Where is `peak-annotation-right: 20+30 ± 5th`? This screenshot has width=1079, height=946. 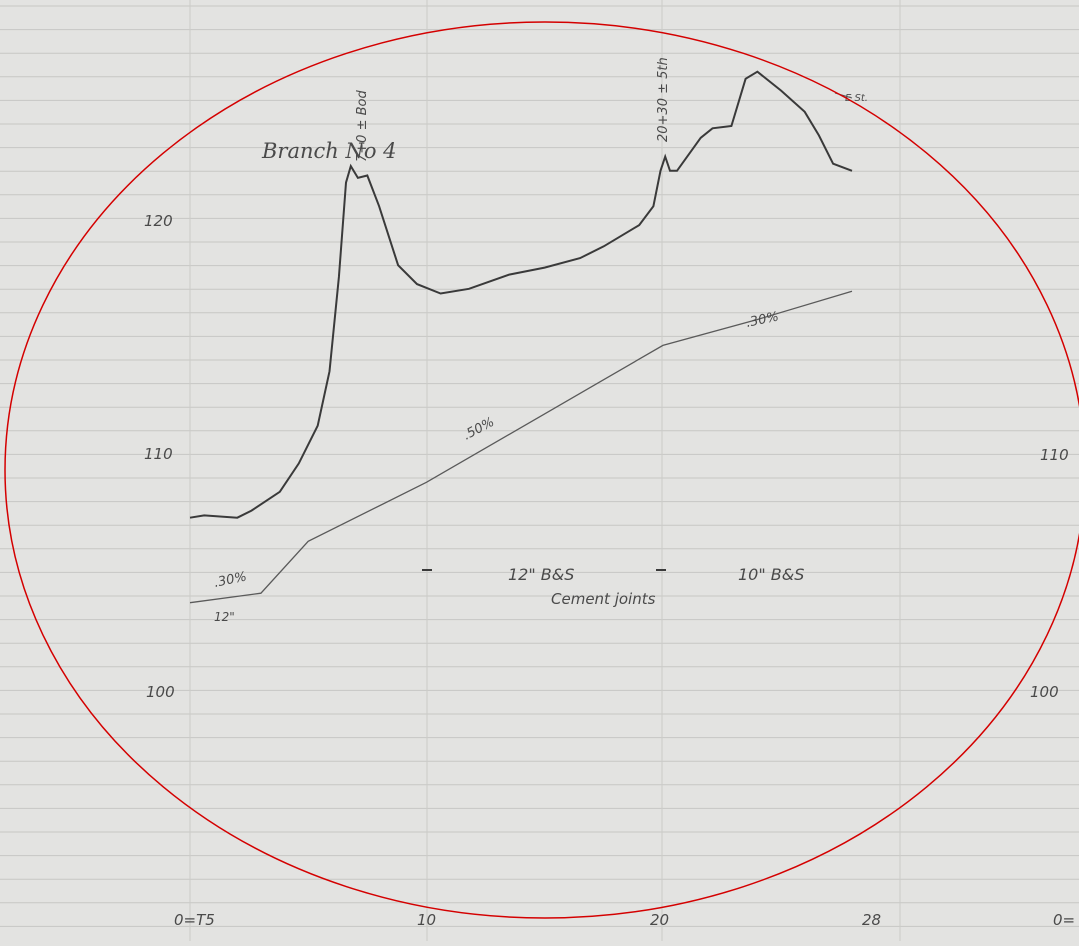
peak-annotation-right: 20+30 ± 5th is located at coordinates (663, 99).